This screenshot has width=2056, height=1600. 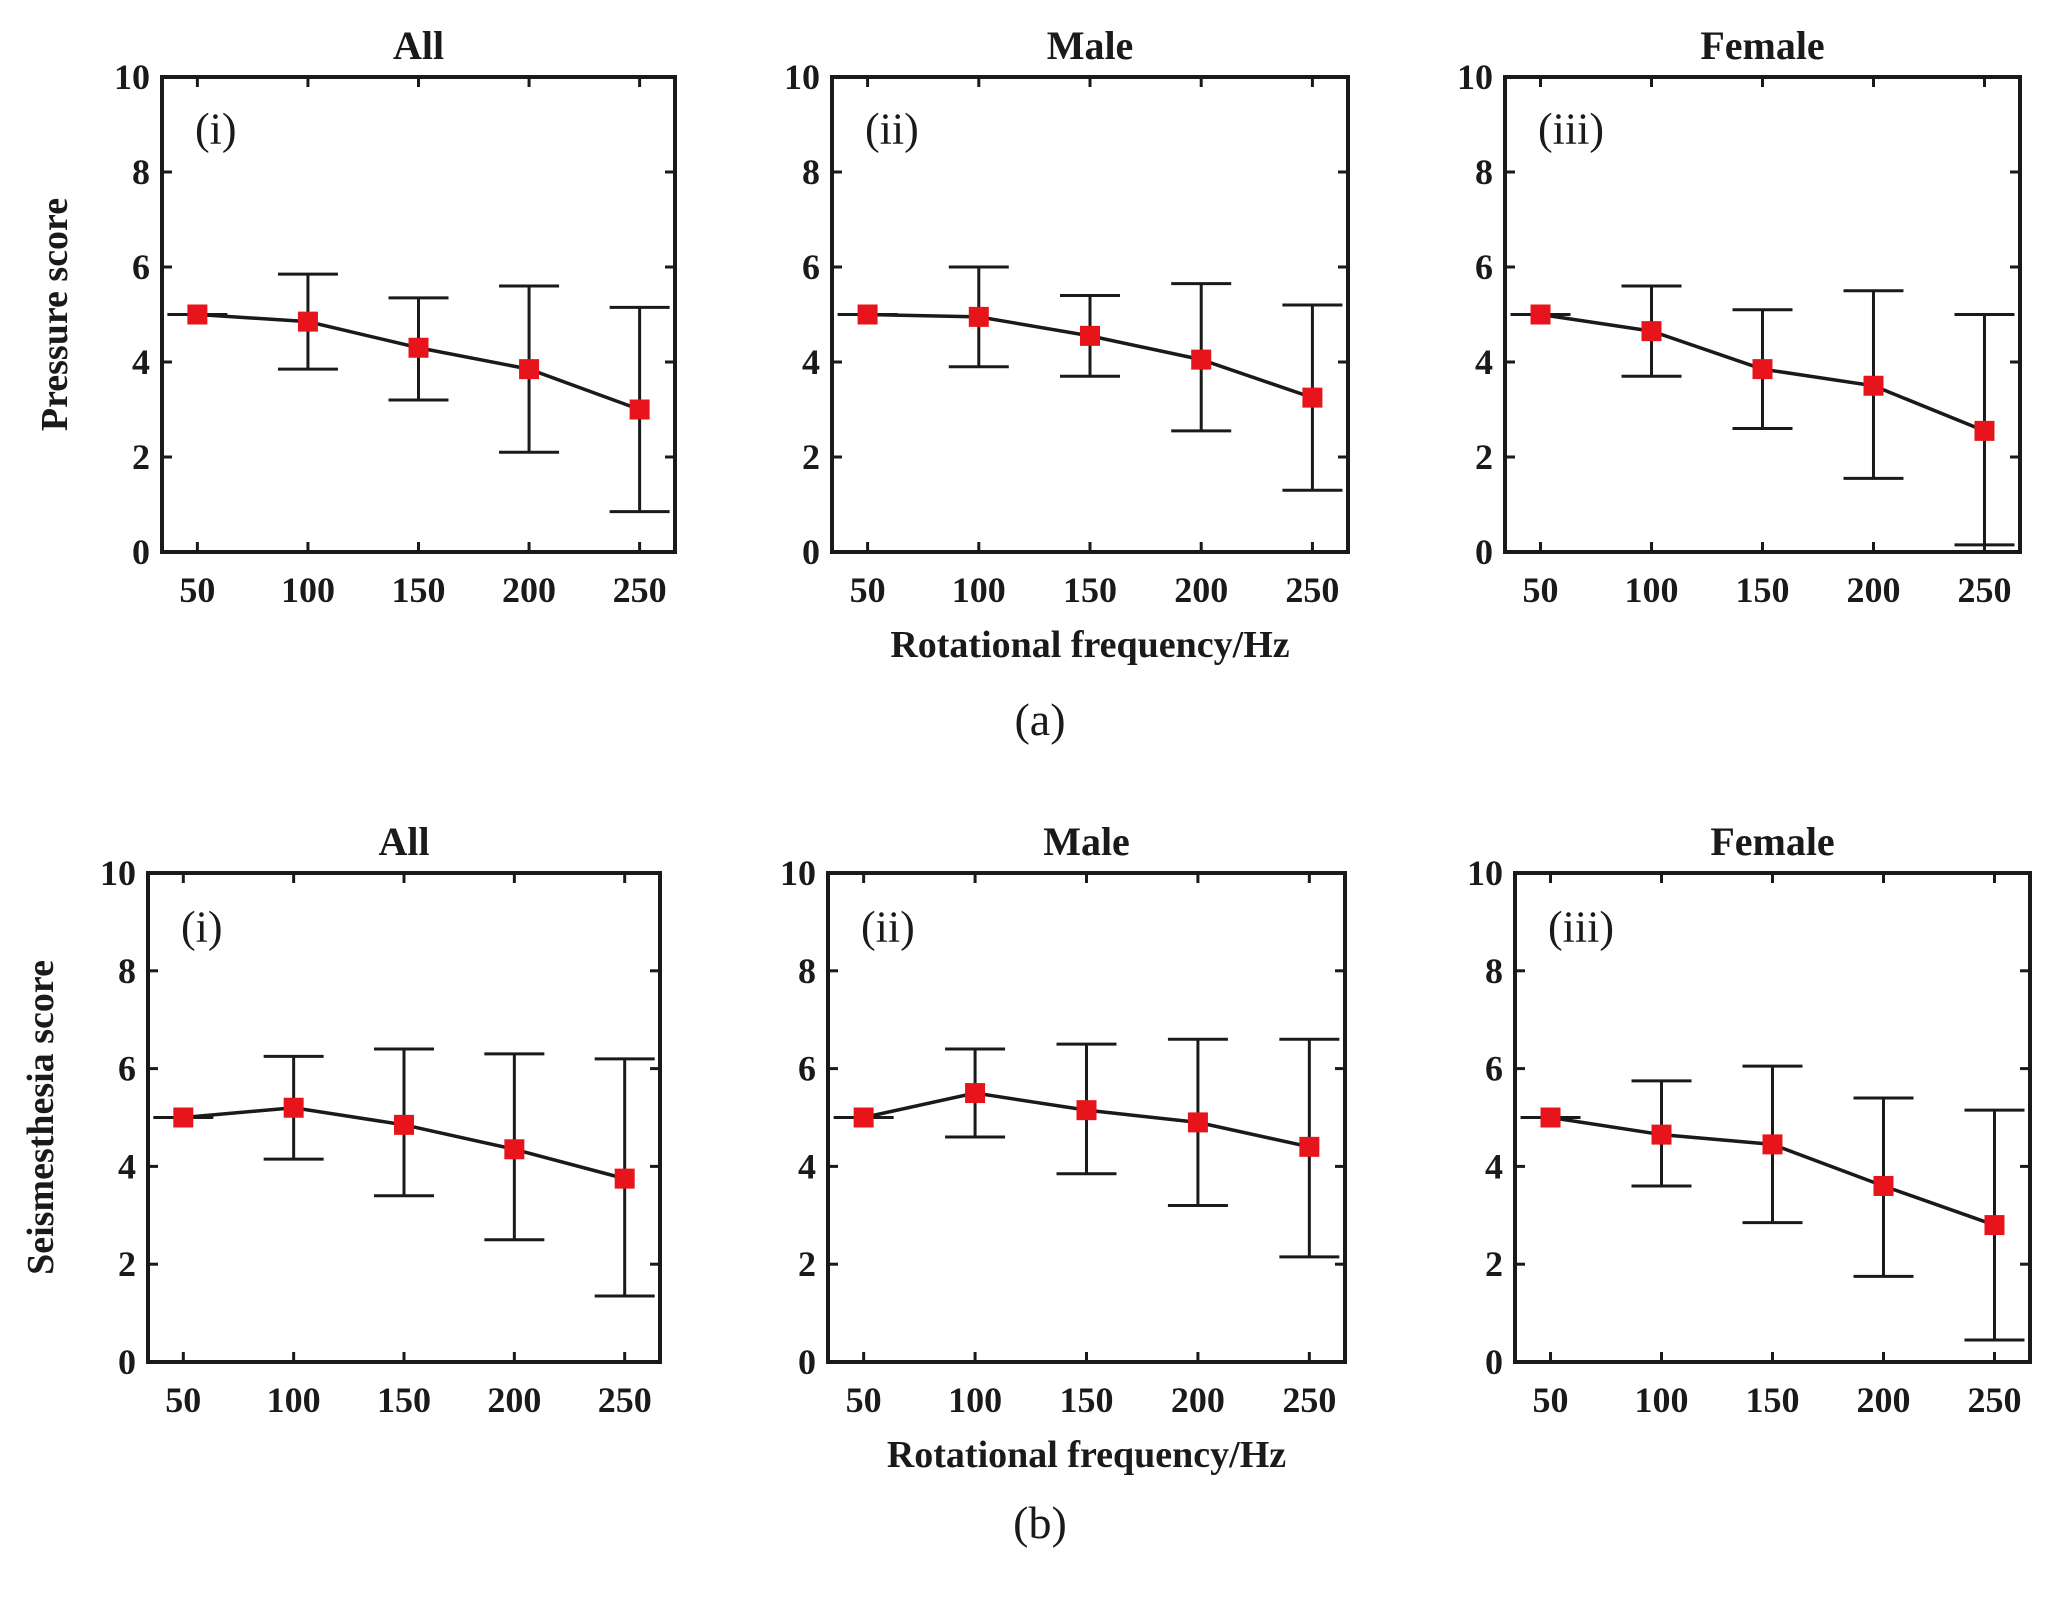 What do you see at coordinates (1040, 1522) in the screenshot?
I see `figure-tag-b: (b)` at bounding box center [1040, 1522].